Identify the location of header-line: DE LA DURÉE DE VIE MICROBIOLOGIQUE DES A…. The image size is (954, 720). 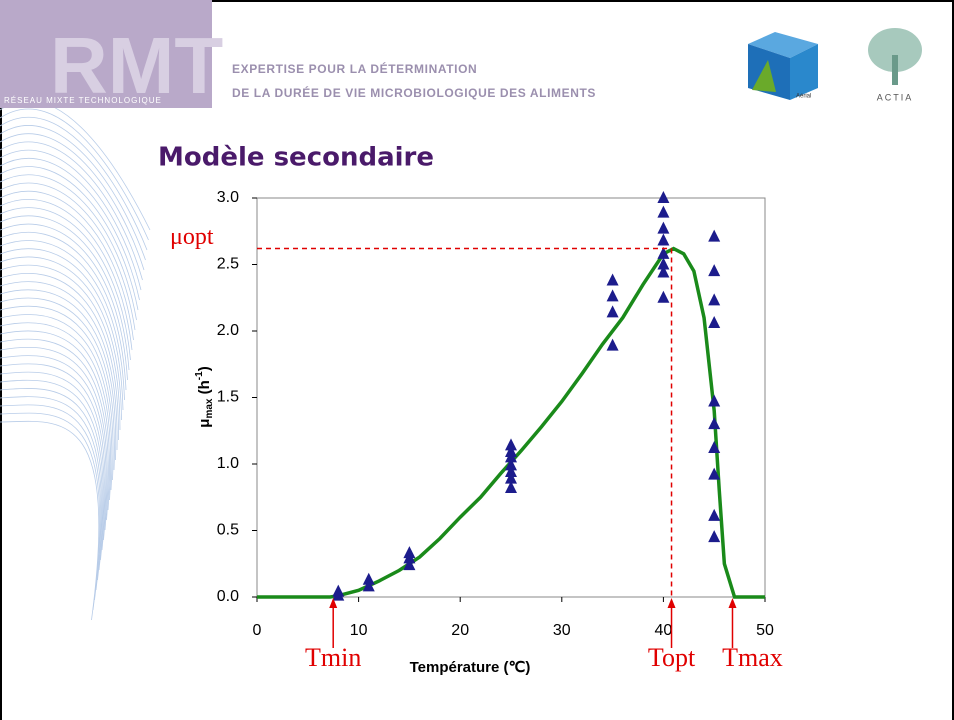
(414, 92).